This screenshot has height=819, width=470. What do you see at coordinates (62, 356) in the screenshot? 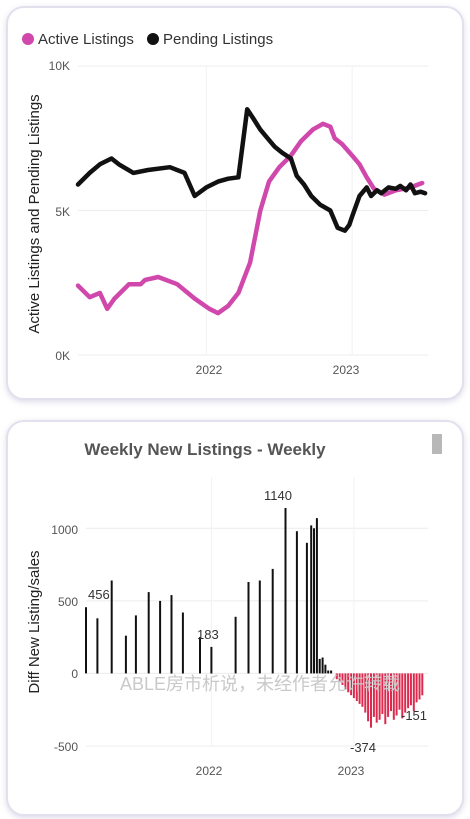
I see `y-tick-0k: 0K` at bounding box center [62, 356].